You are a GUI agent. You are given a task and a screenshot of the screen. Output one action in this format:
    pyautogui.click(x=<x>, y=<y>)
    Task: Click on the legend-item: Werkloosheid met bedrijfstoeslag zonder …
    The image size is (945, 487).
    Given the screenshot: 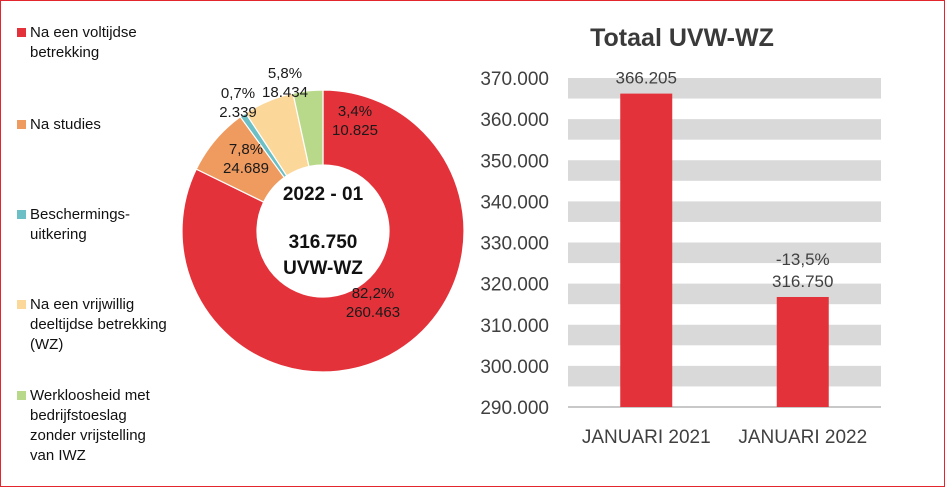 What is the action you would take?
    pyautogui.click(x=83, y=426)
    